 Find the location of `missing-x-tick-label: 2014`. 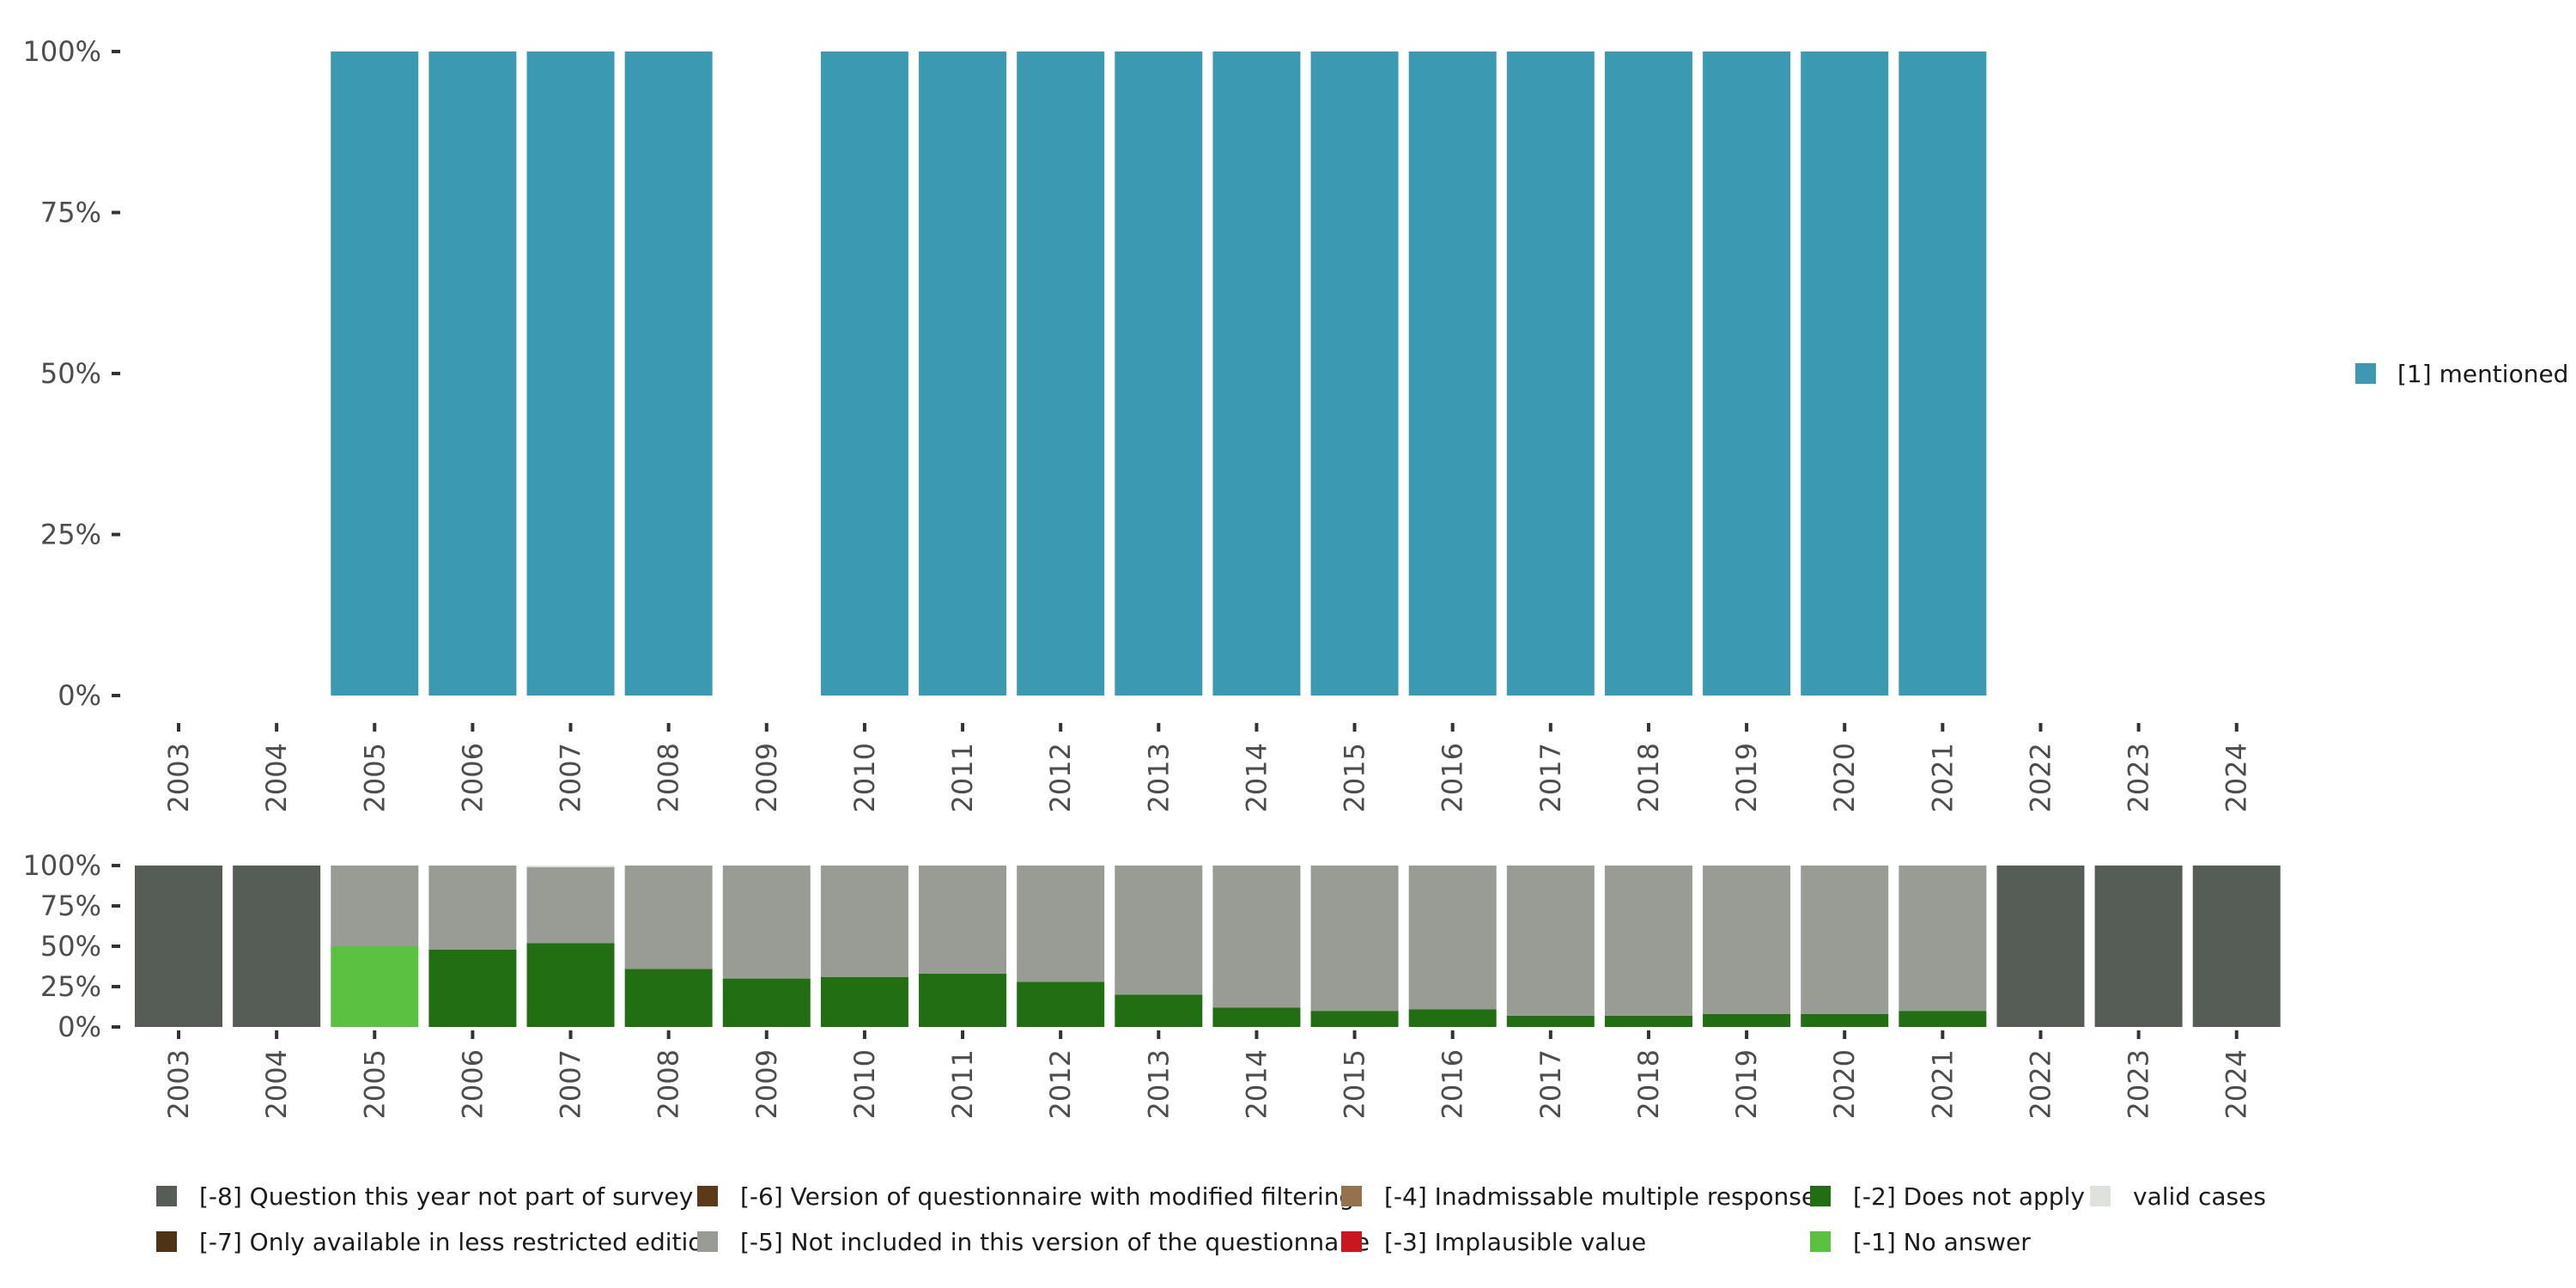

missing-x-tick-label: 2014 is located at coordinates (1257, 1084).